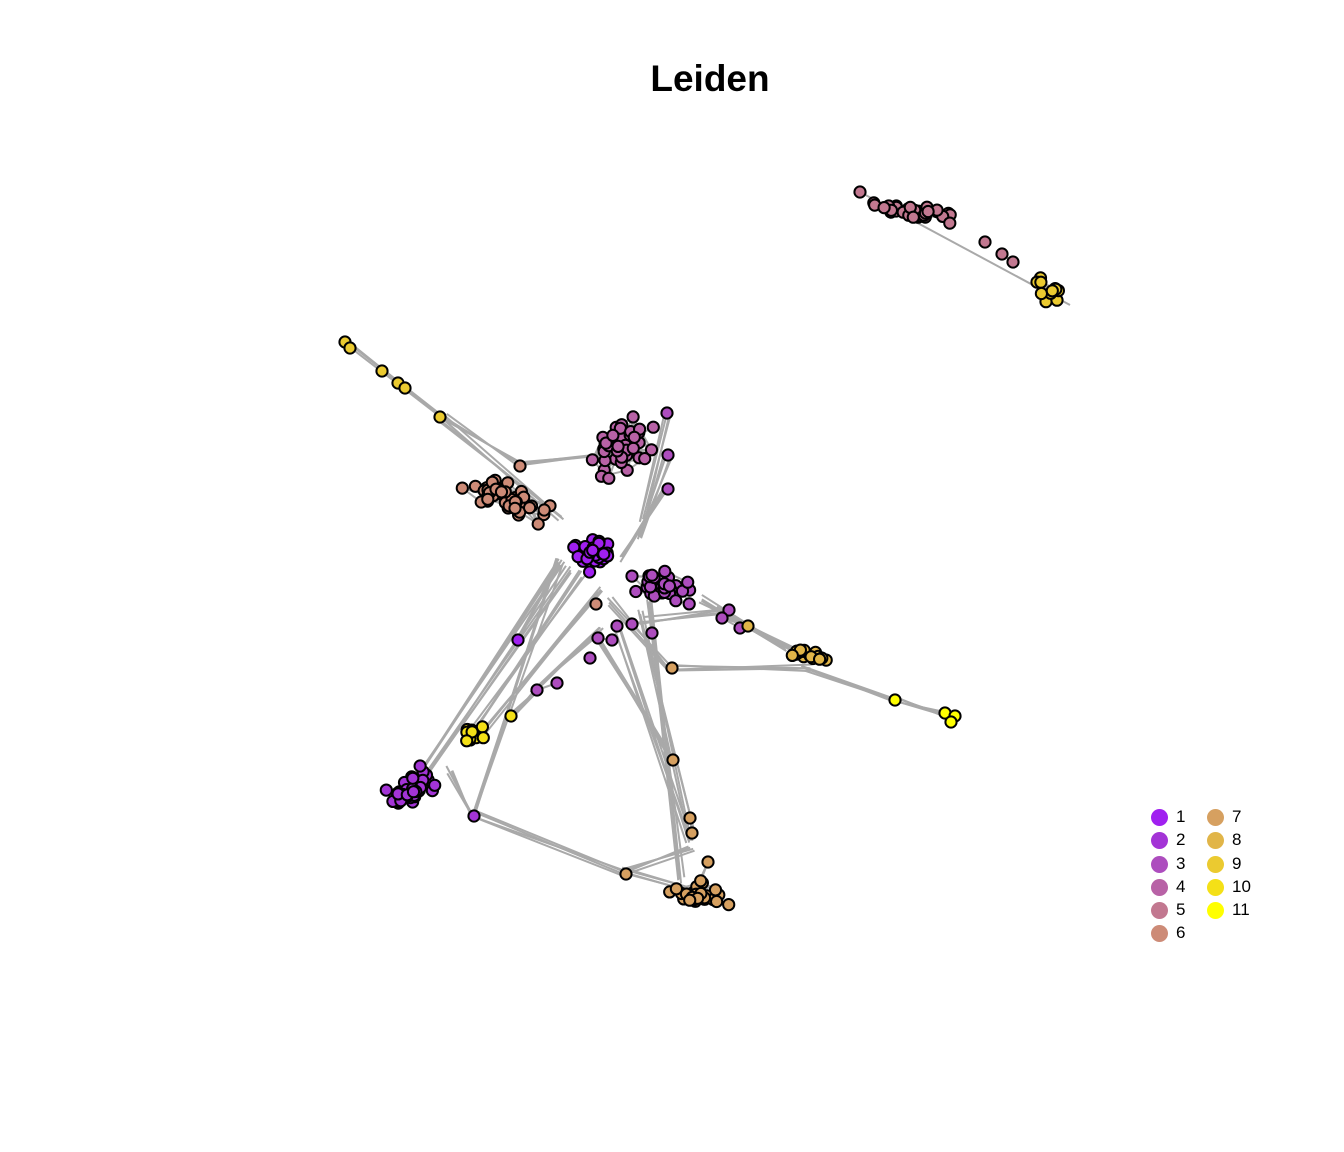  I want to click on legend-item-5: 5, so click(1178, 910).